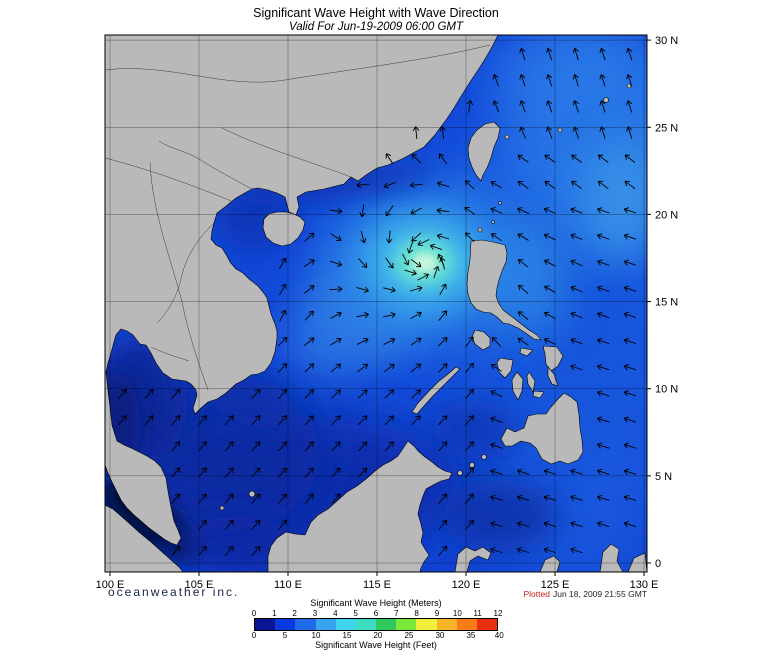 Image resolution: width=775 pixels, height=665 pixels. Describe the element at coordinates (599, 594) in the screenshot. I see `plotted-date: Jun 18, 2009 21:55 GMT` at that location.